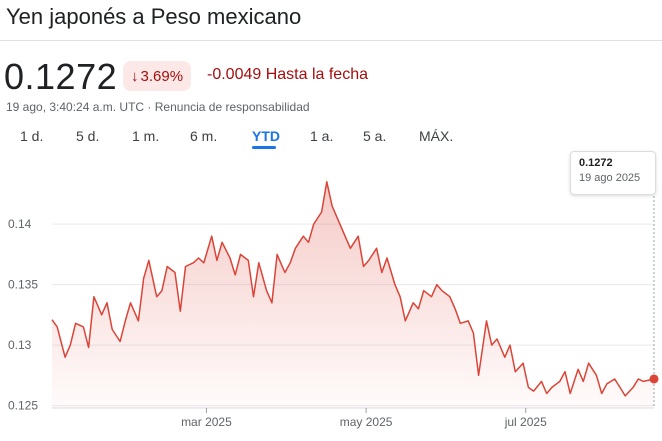 Image resolution: width=662 pixels, height=441 pixels. Describe the element at coordinates (654, 379) in the screenshot. I see `current-point` at that location.